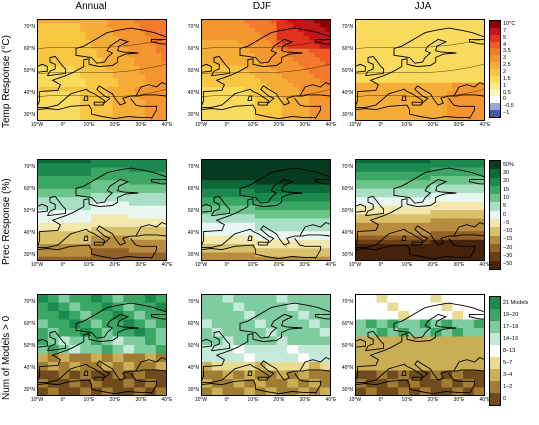 Image resolution: width=539 pixels, height=425 pixels. Describe the element at coordinates (91, 6) in the screenshot. I see `column-title-annual: Annual` at that location.